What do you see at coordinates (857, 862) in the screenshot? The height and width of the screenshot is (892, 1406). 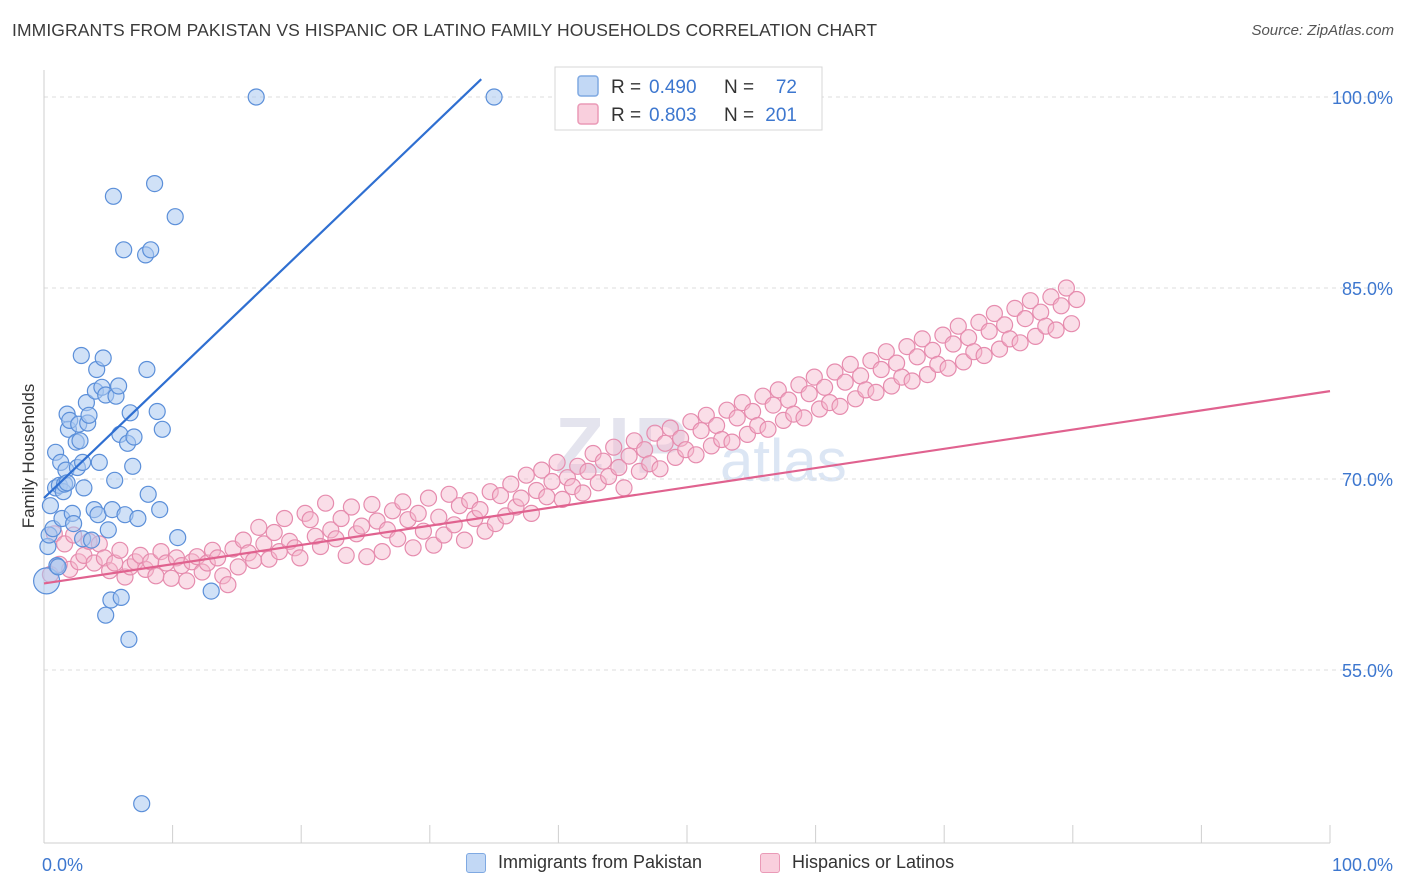 I see `legend-item-hispanic: Hispanics or Latinos` at bounding box center [857, 862].